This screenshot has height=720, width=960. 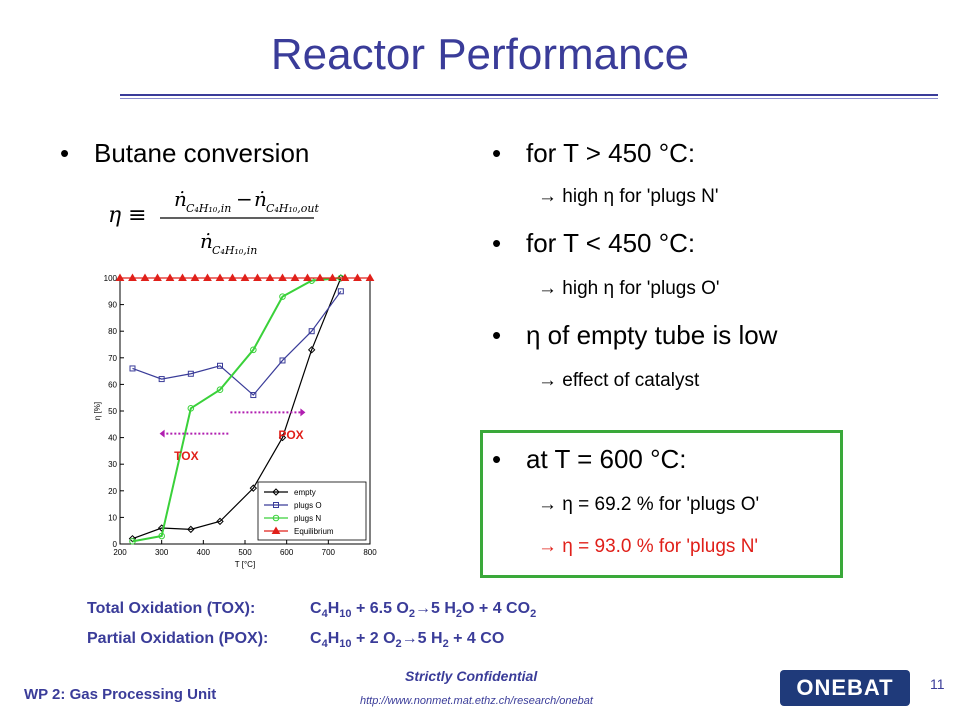 What do you see at coordinates (652, 335) in the screenshot?
I see `right-bullet-3-text: η of empty tube is low` at bounding box center [652, 335].